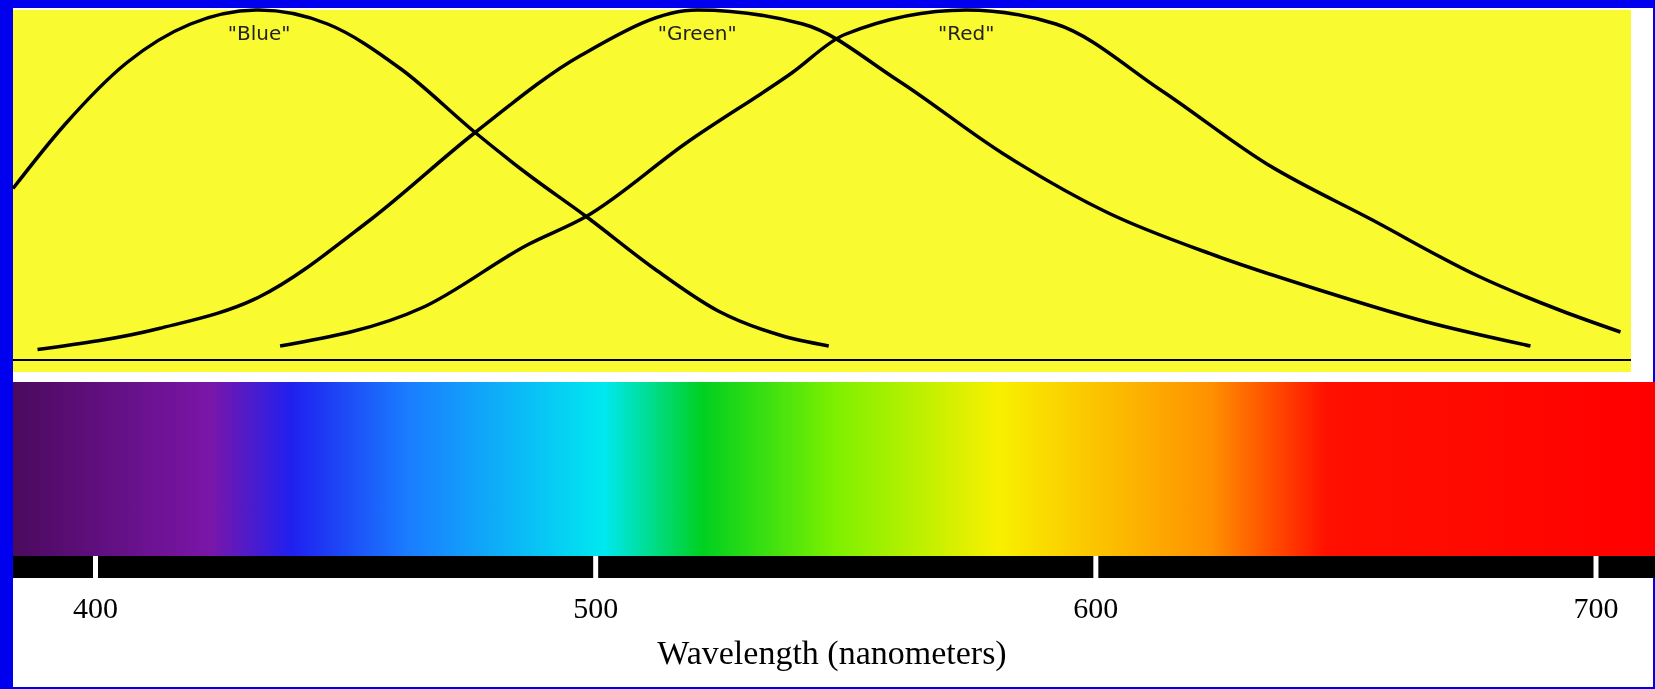 Image resolution: width=1655 pixels, height=689 pixels. I want to click on x-tick-label: 500, so click(596, 607).